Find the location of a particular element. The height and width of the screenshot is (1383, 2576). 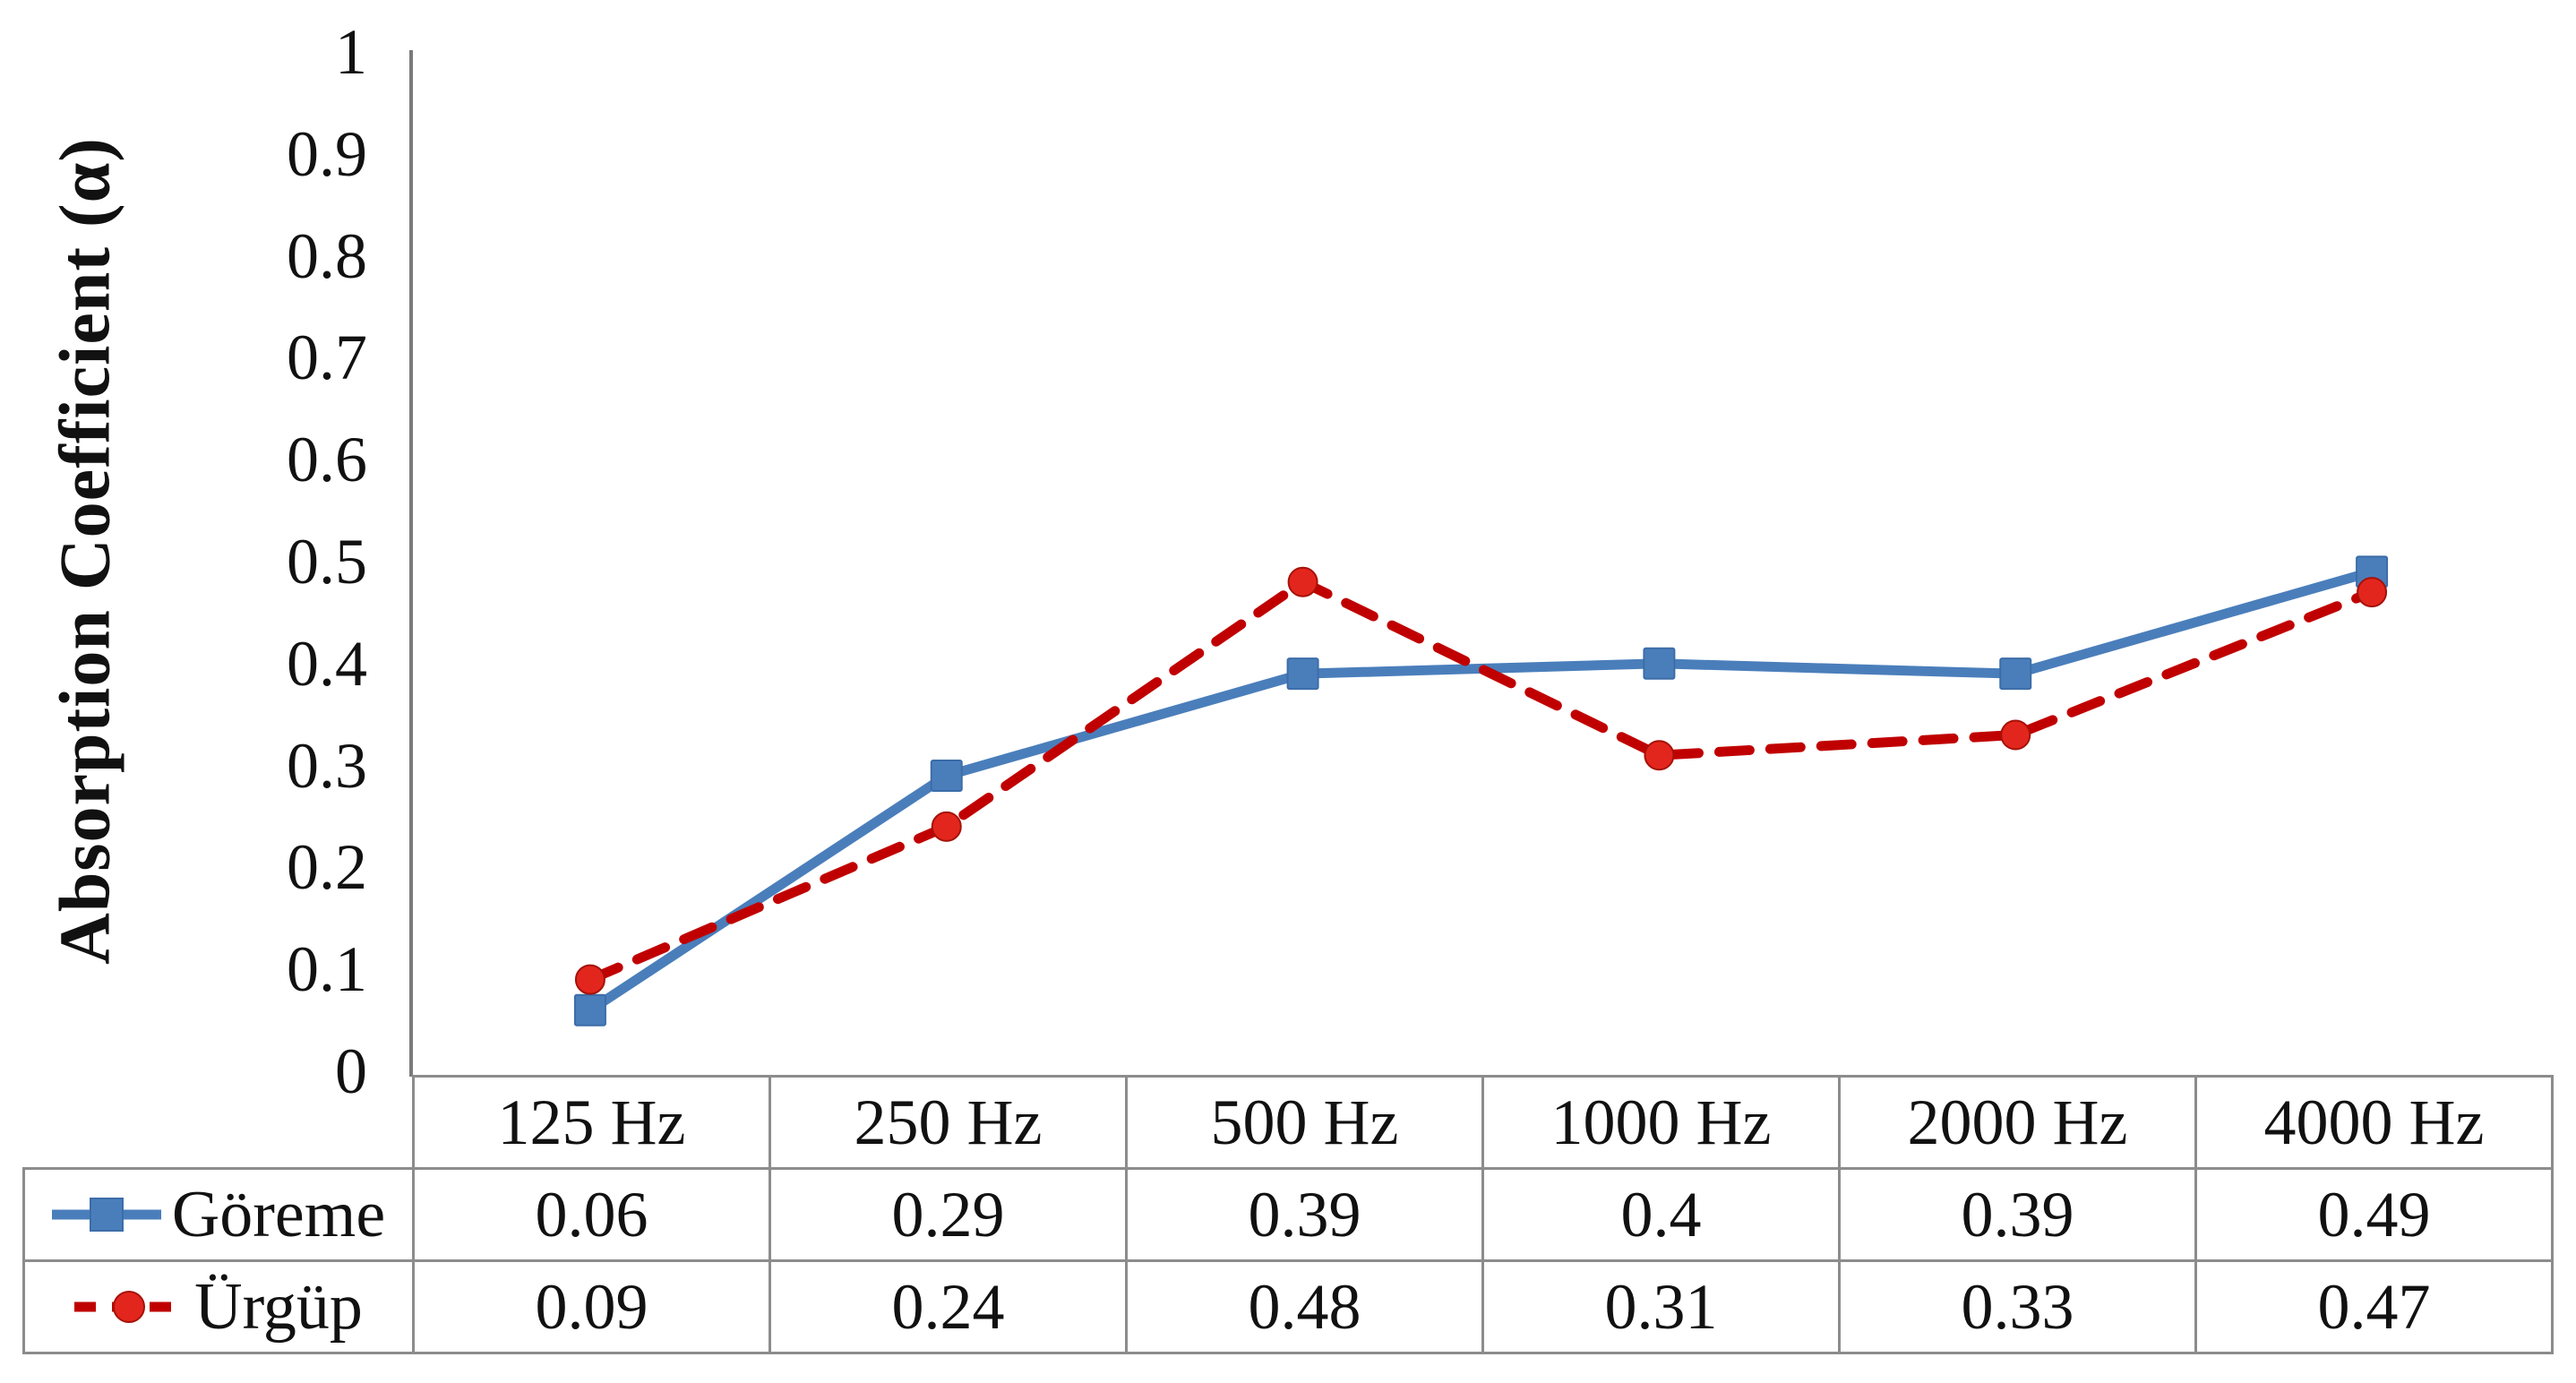

freq-header-cell: 125 Hz is located at coordinates (591, 1122).